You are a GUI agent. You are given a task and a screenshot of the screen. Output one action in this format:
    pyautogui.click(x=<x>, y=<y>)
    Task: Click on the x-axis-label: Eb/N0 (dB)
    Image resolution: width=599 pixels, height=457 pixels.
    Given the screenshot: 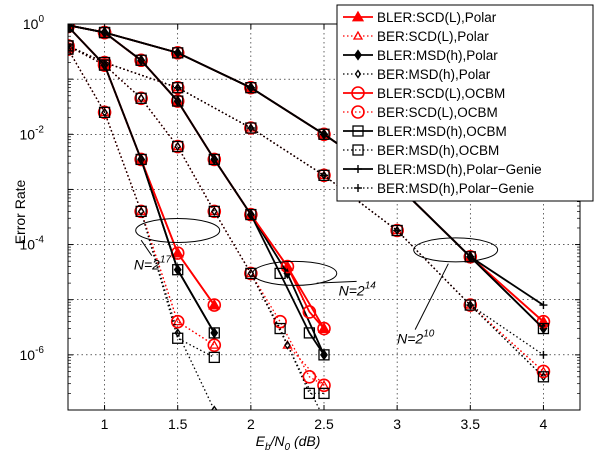 What is the action you would take?
    pyautogui.click(x=288, y=443)
    